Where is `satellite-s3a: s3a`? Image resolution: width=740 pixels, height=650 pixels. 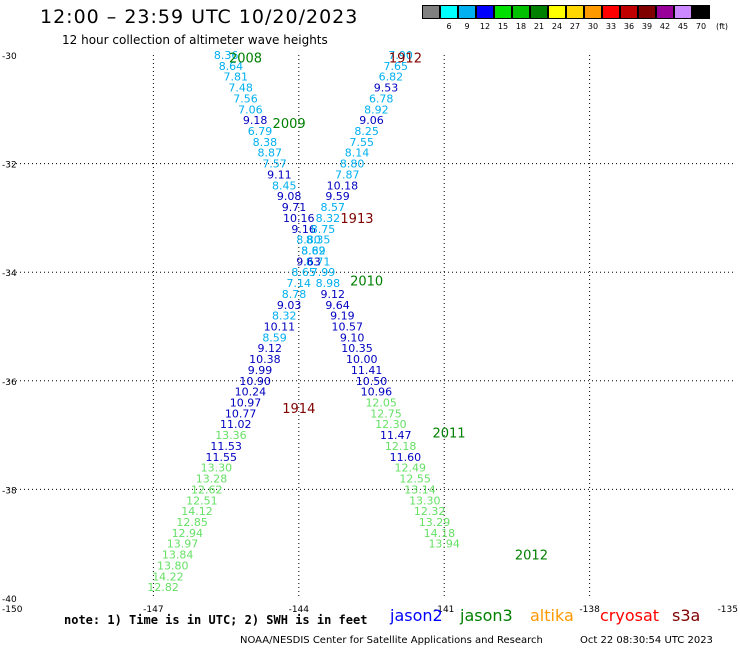
satellite-s3a: s3a is located at coordinates (686, 615).